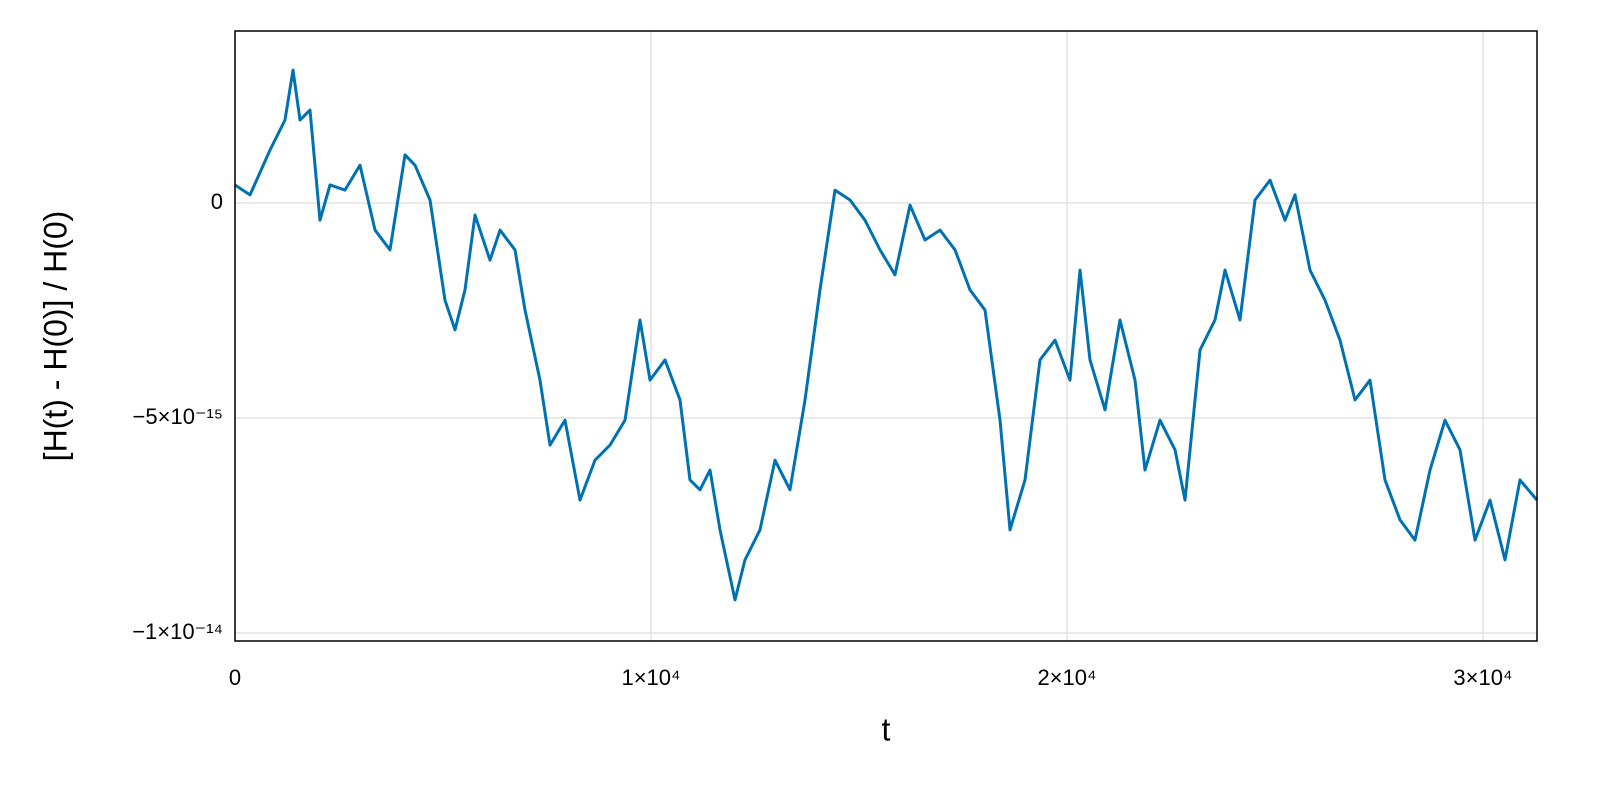 The width and height of the screenshot is (1600, 800). Describe the element at coordinates (1482, 677) in the screenshot. I see `x-tick-label: 3×10⁴` at that location.